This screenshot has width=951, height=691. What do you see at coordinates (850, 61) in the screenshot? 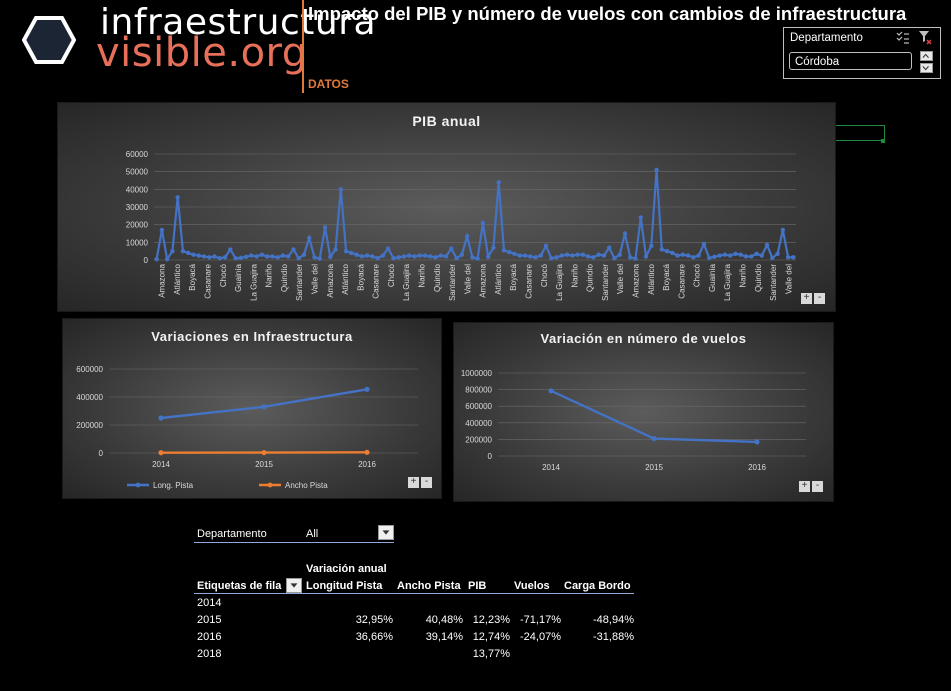
I see `slicer-item-selected: Córdoba` at bounding box center [850, 61].